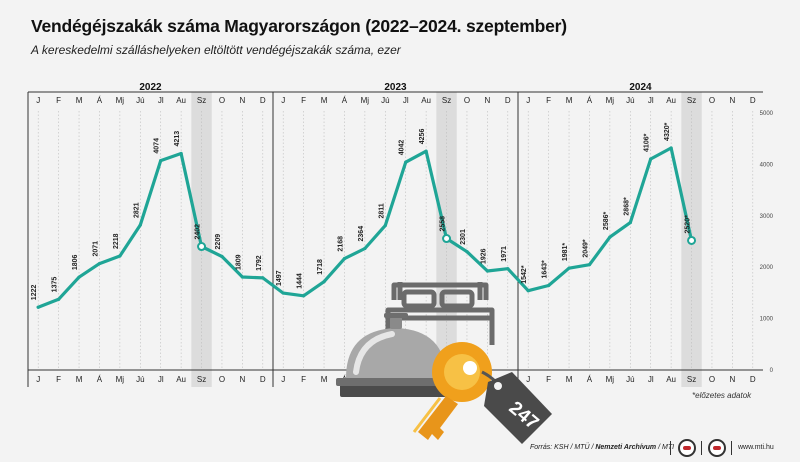 This screenshot has width=800, height=462. What do you see at coordinates (626, 447) in the screenshot?
I see `source-archive: Nemzeti Archívum` at bounding box center [626, 447].